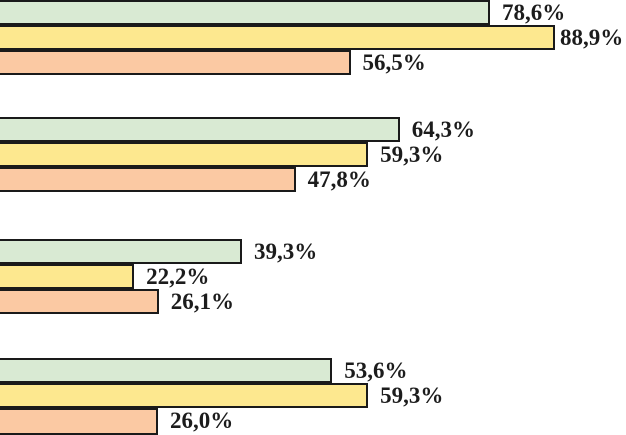  I want to click on bar-value-label-orange-group-4: 26,0%, so click(202, 420).